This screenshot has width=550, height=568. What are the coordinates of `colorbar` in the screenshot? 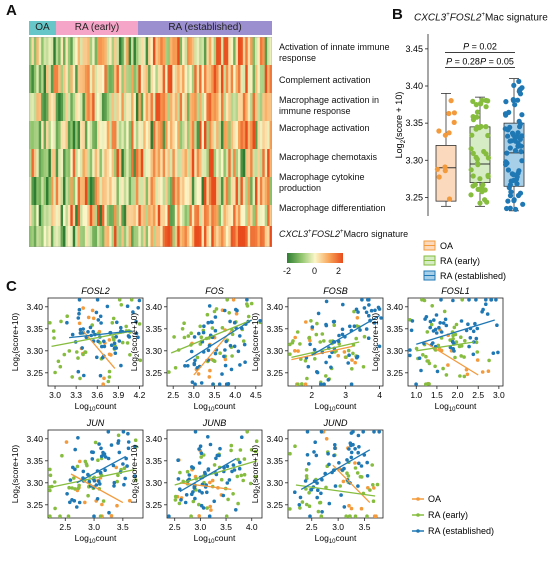 It's located at (315, 258).